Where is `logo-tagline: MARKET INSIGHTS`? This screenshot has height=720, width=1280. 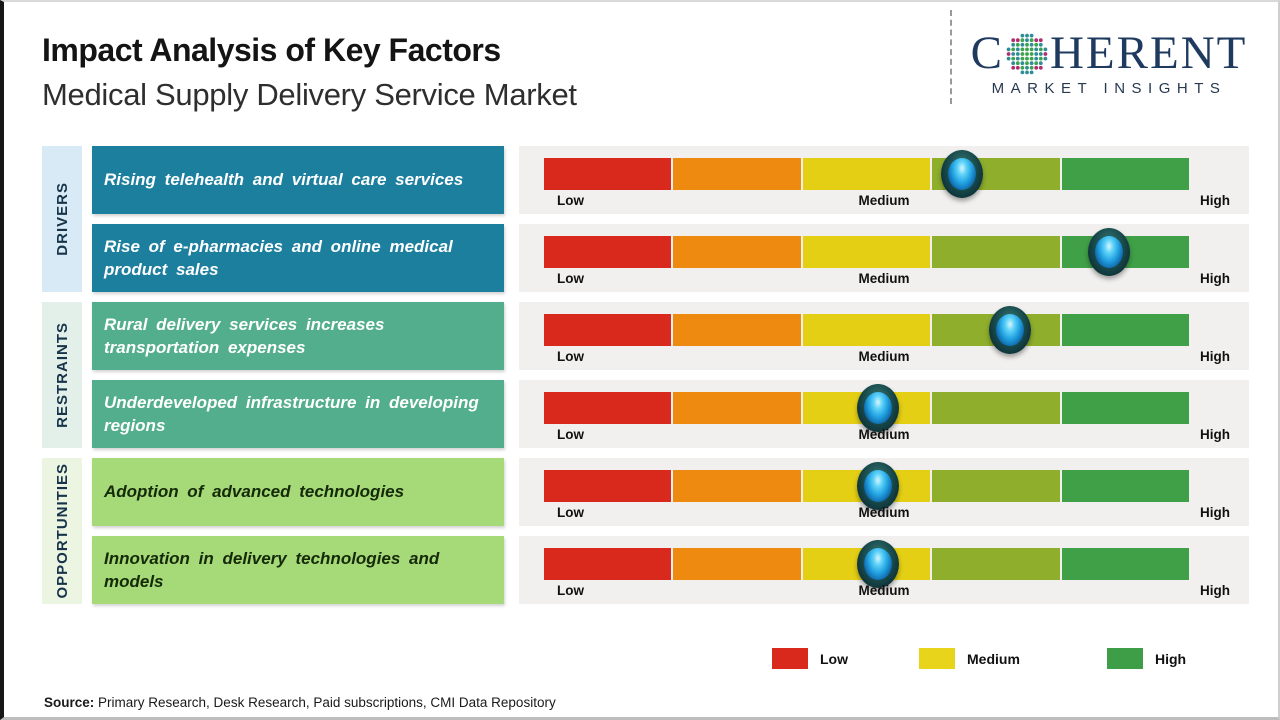 logo-tagline: MARKET INSIGHTS is located at coordinates (1109, 88).